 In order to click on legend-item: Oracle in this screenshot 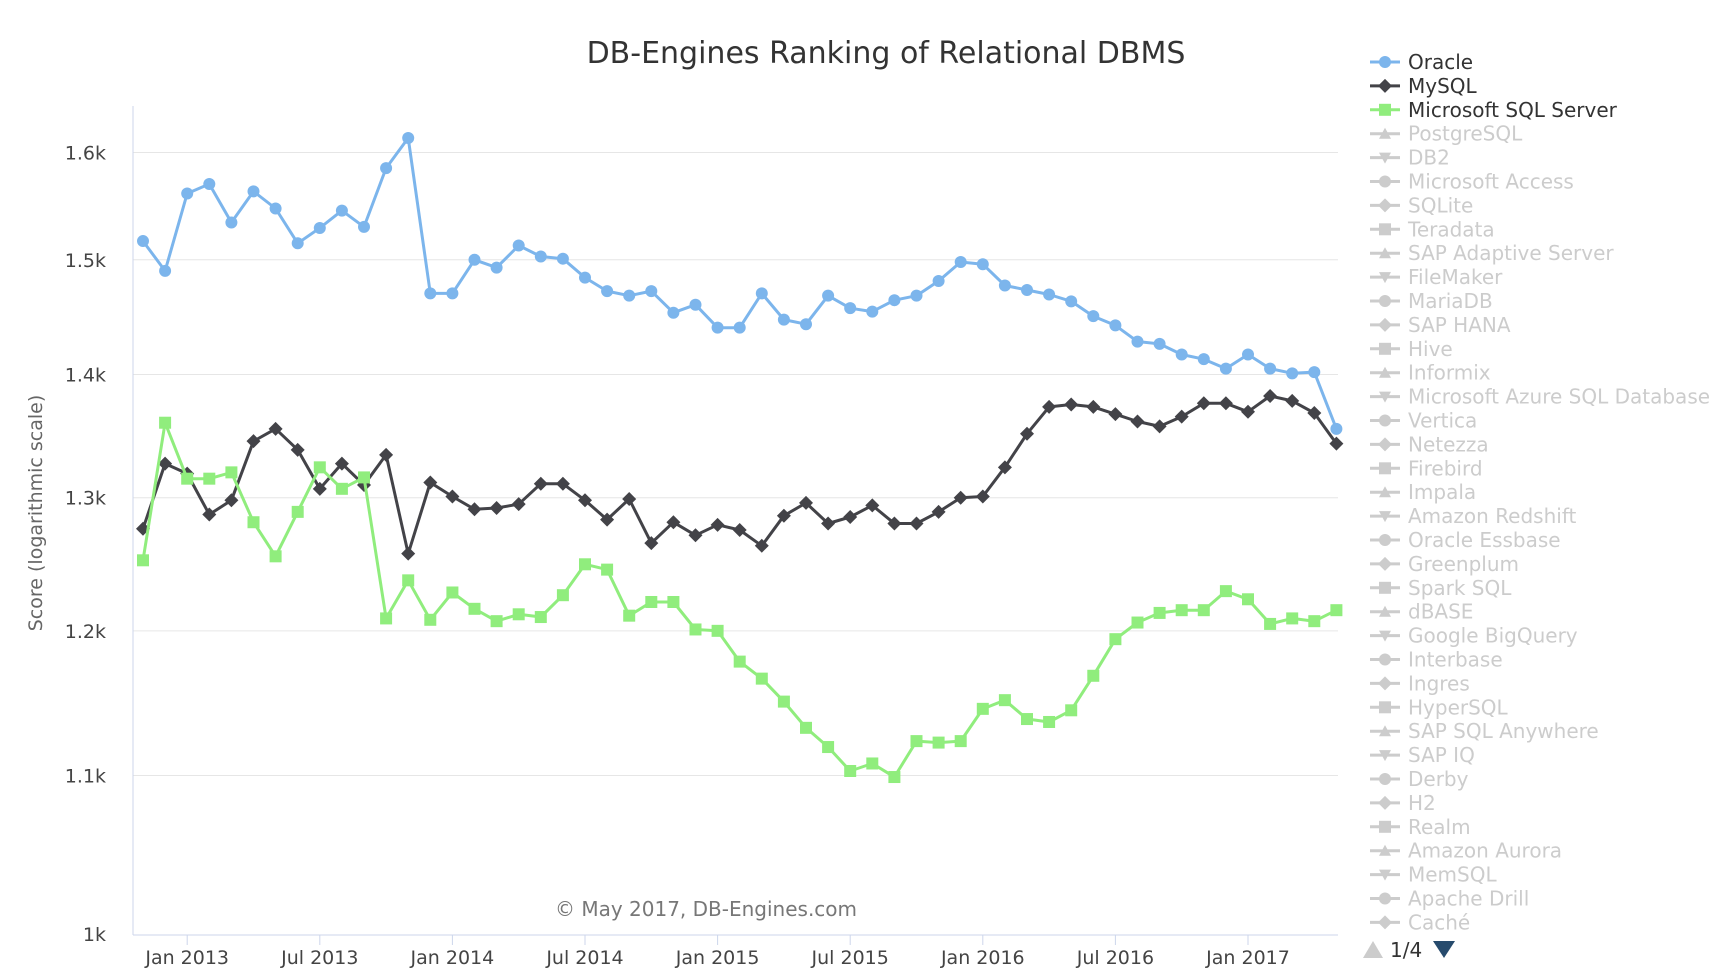, I will do `click(1421, 62)`.